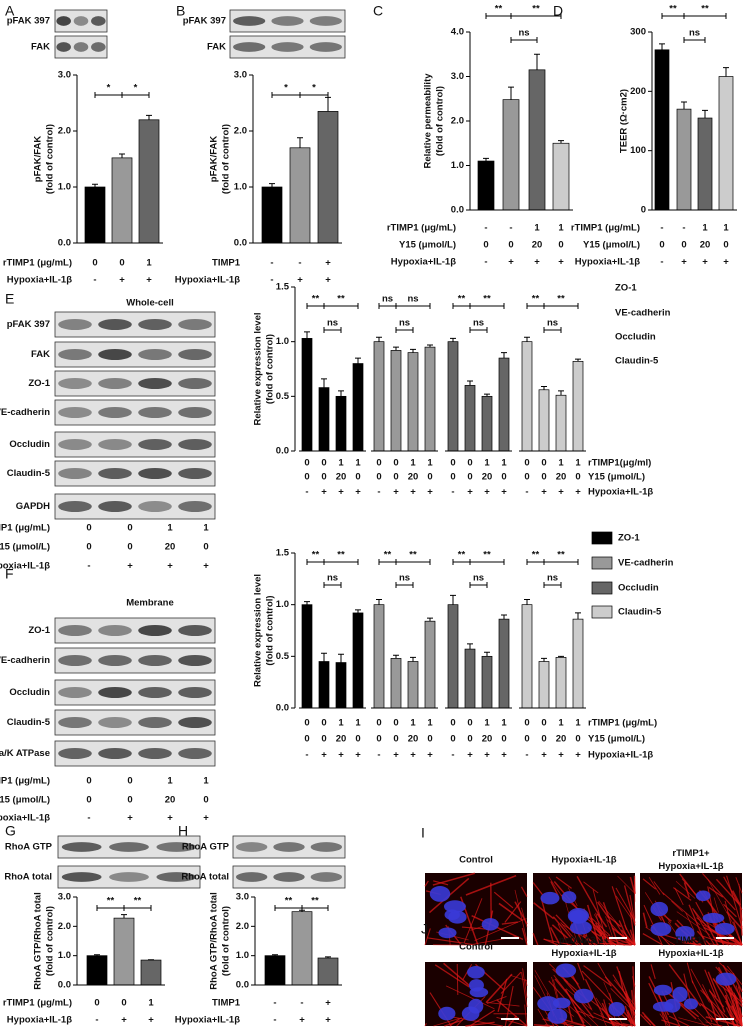  What do you see at coordinates (28, 21) in the screenshot?
I see `blot-row-label: pFAK 397` at bounding box center [28, 21].